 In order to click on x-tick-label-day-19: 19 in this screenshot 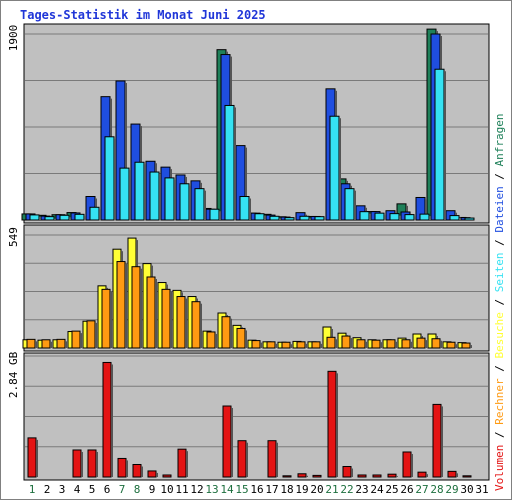, I will do `click(301, 489)`.